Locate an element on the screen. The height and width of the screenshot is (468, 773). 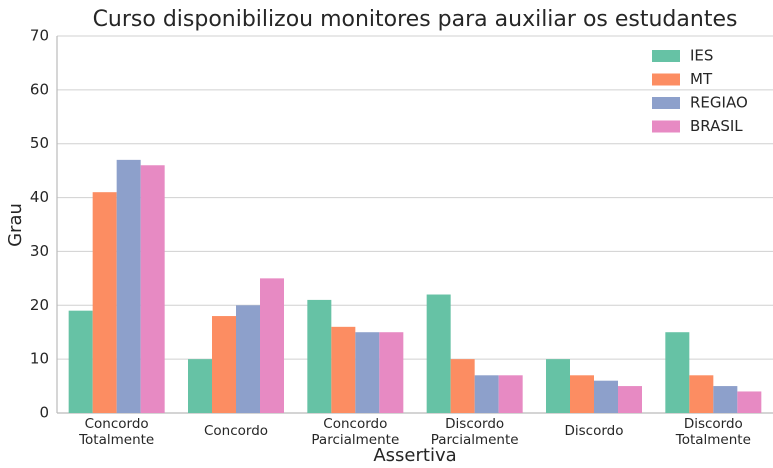
x-tick-label: Concordo Parcialmente is located at coordinates (355, 432).